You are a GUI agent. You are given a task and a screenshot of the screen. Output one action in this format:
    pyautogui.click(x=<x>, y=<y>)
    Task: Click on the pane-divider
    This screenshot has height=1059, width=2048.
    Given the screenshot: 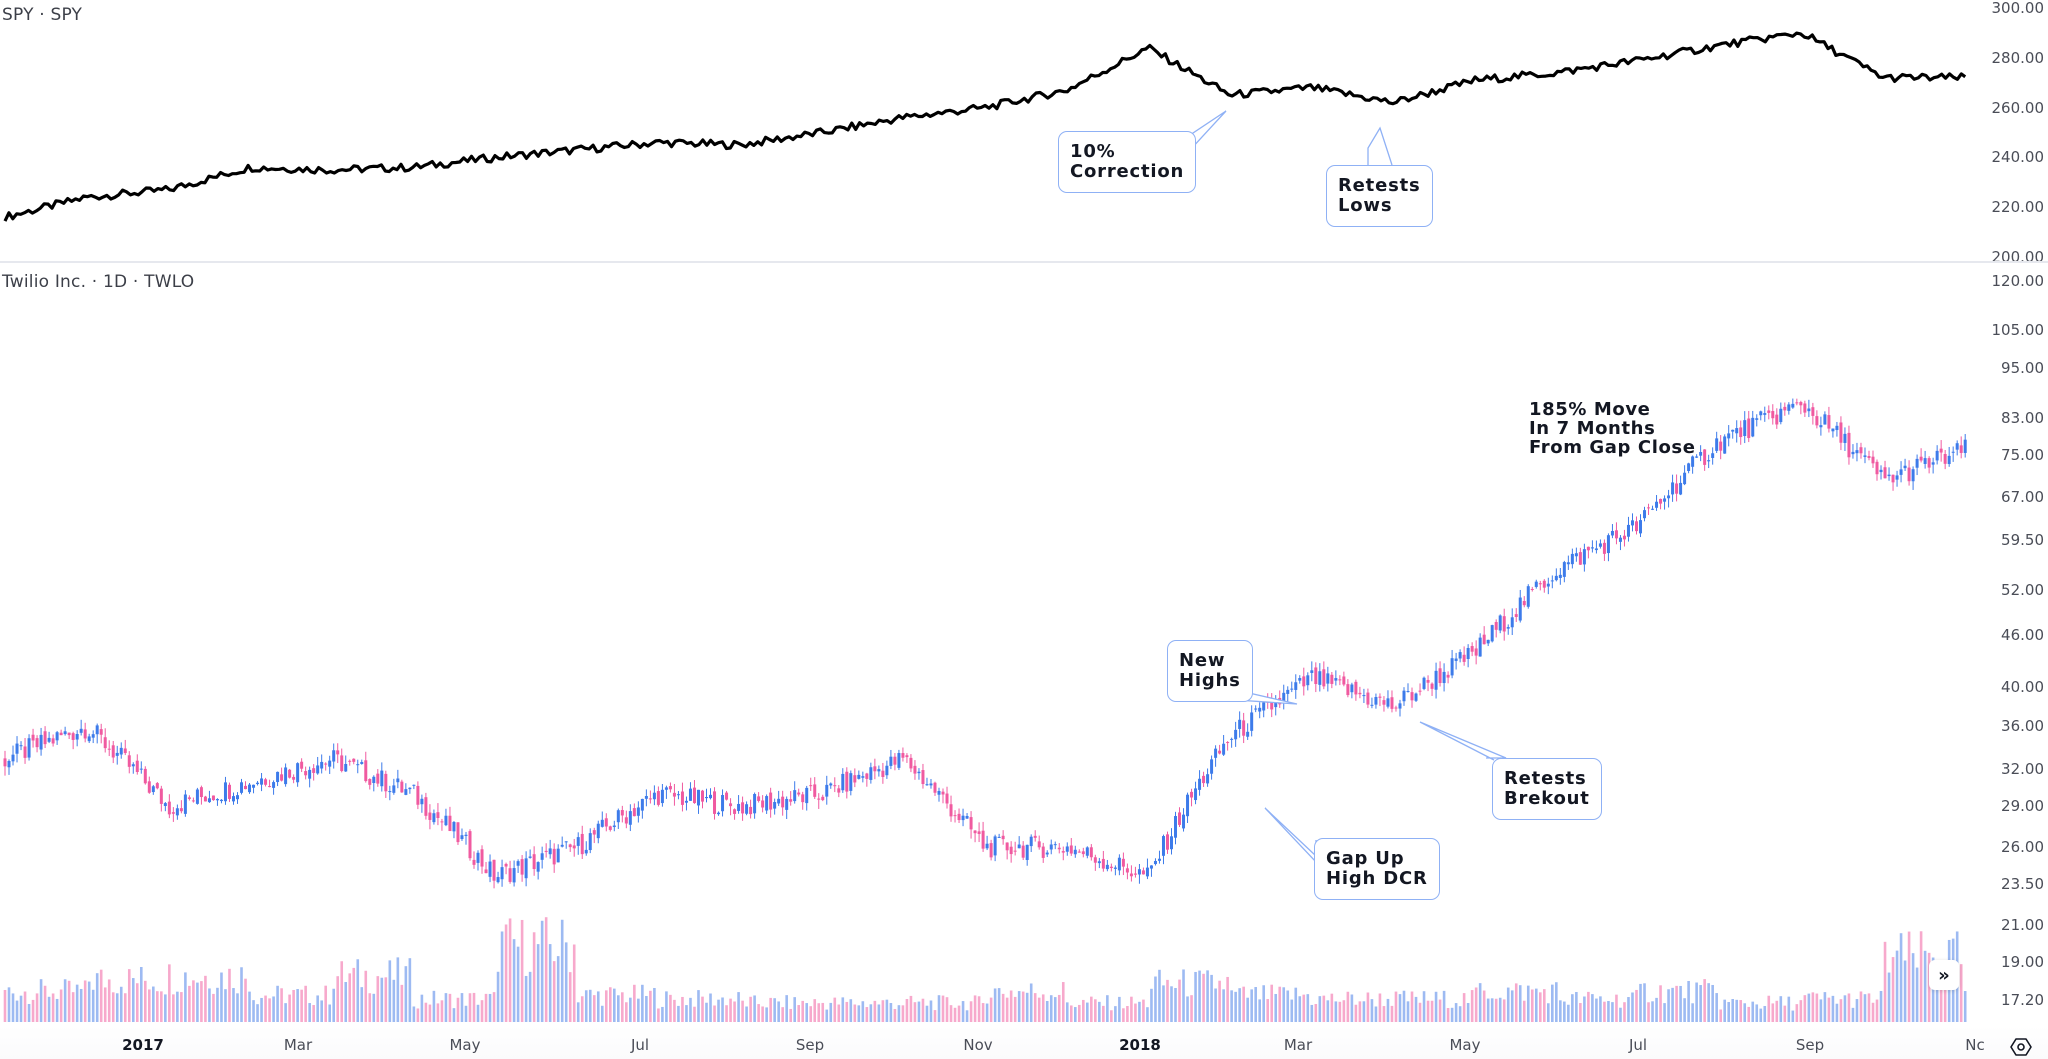 What is the action you would take?
    pyautogui.click(x=1024, y=262)
    